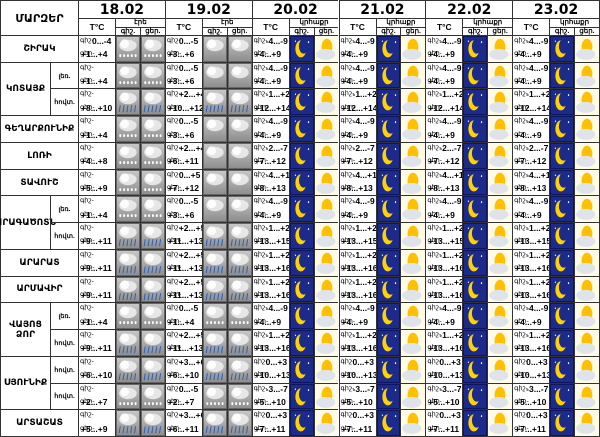 This screenshot has width=600, height=437. What do you see at coordinates (533, 294) in the screenshot?
I see `day-temperature: +13...+16` at bounding box center [533, 294].